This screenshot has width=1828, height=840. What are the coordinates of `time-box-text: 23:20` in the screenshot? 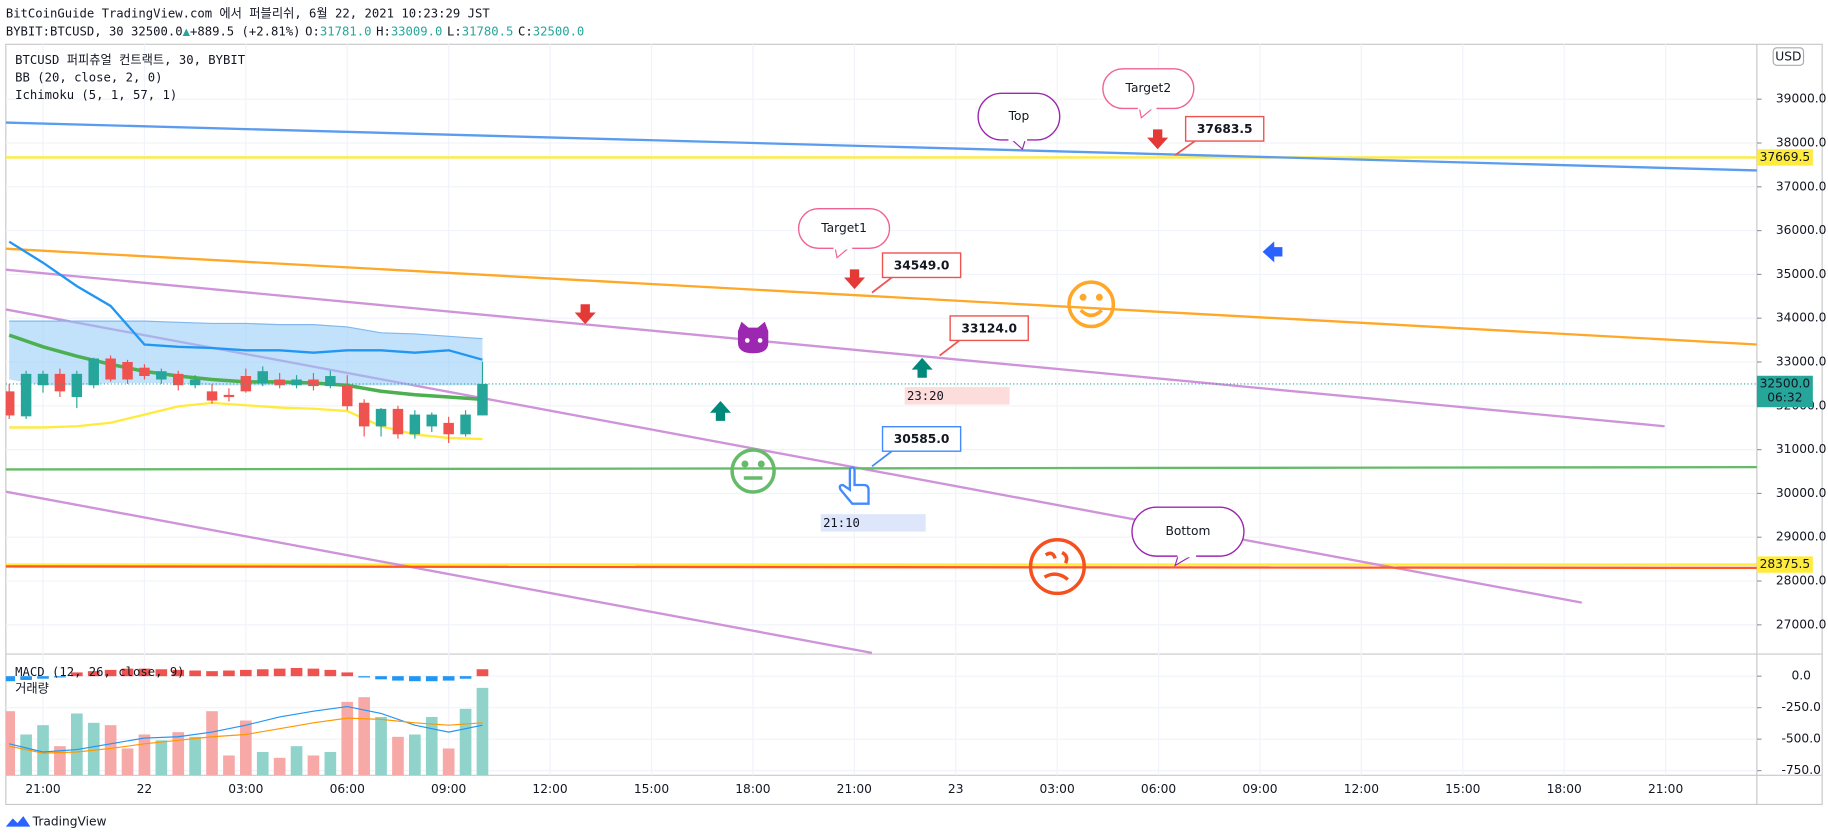 It's located at (925, 396).